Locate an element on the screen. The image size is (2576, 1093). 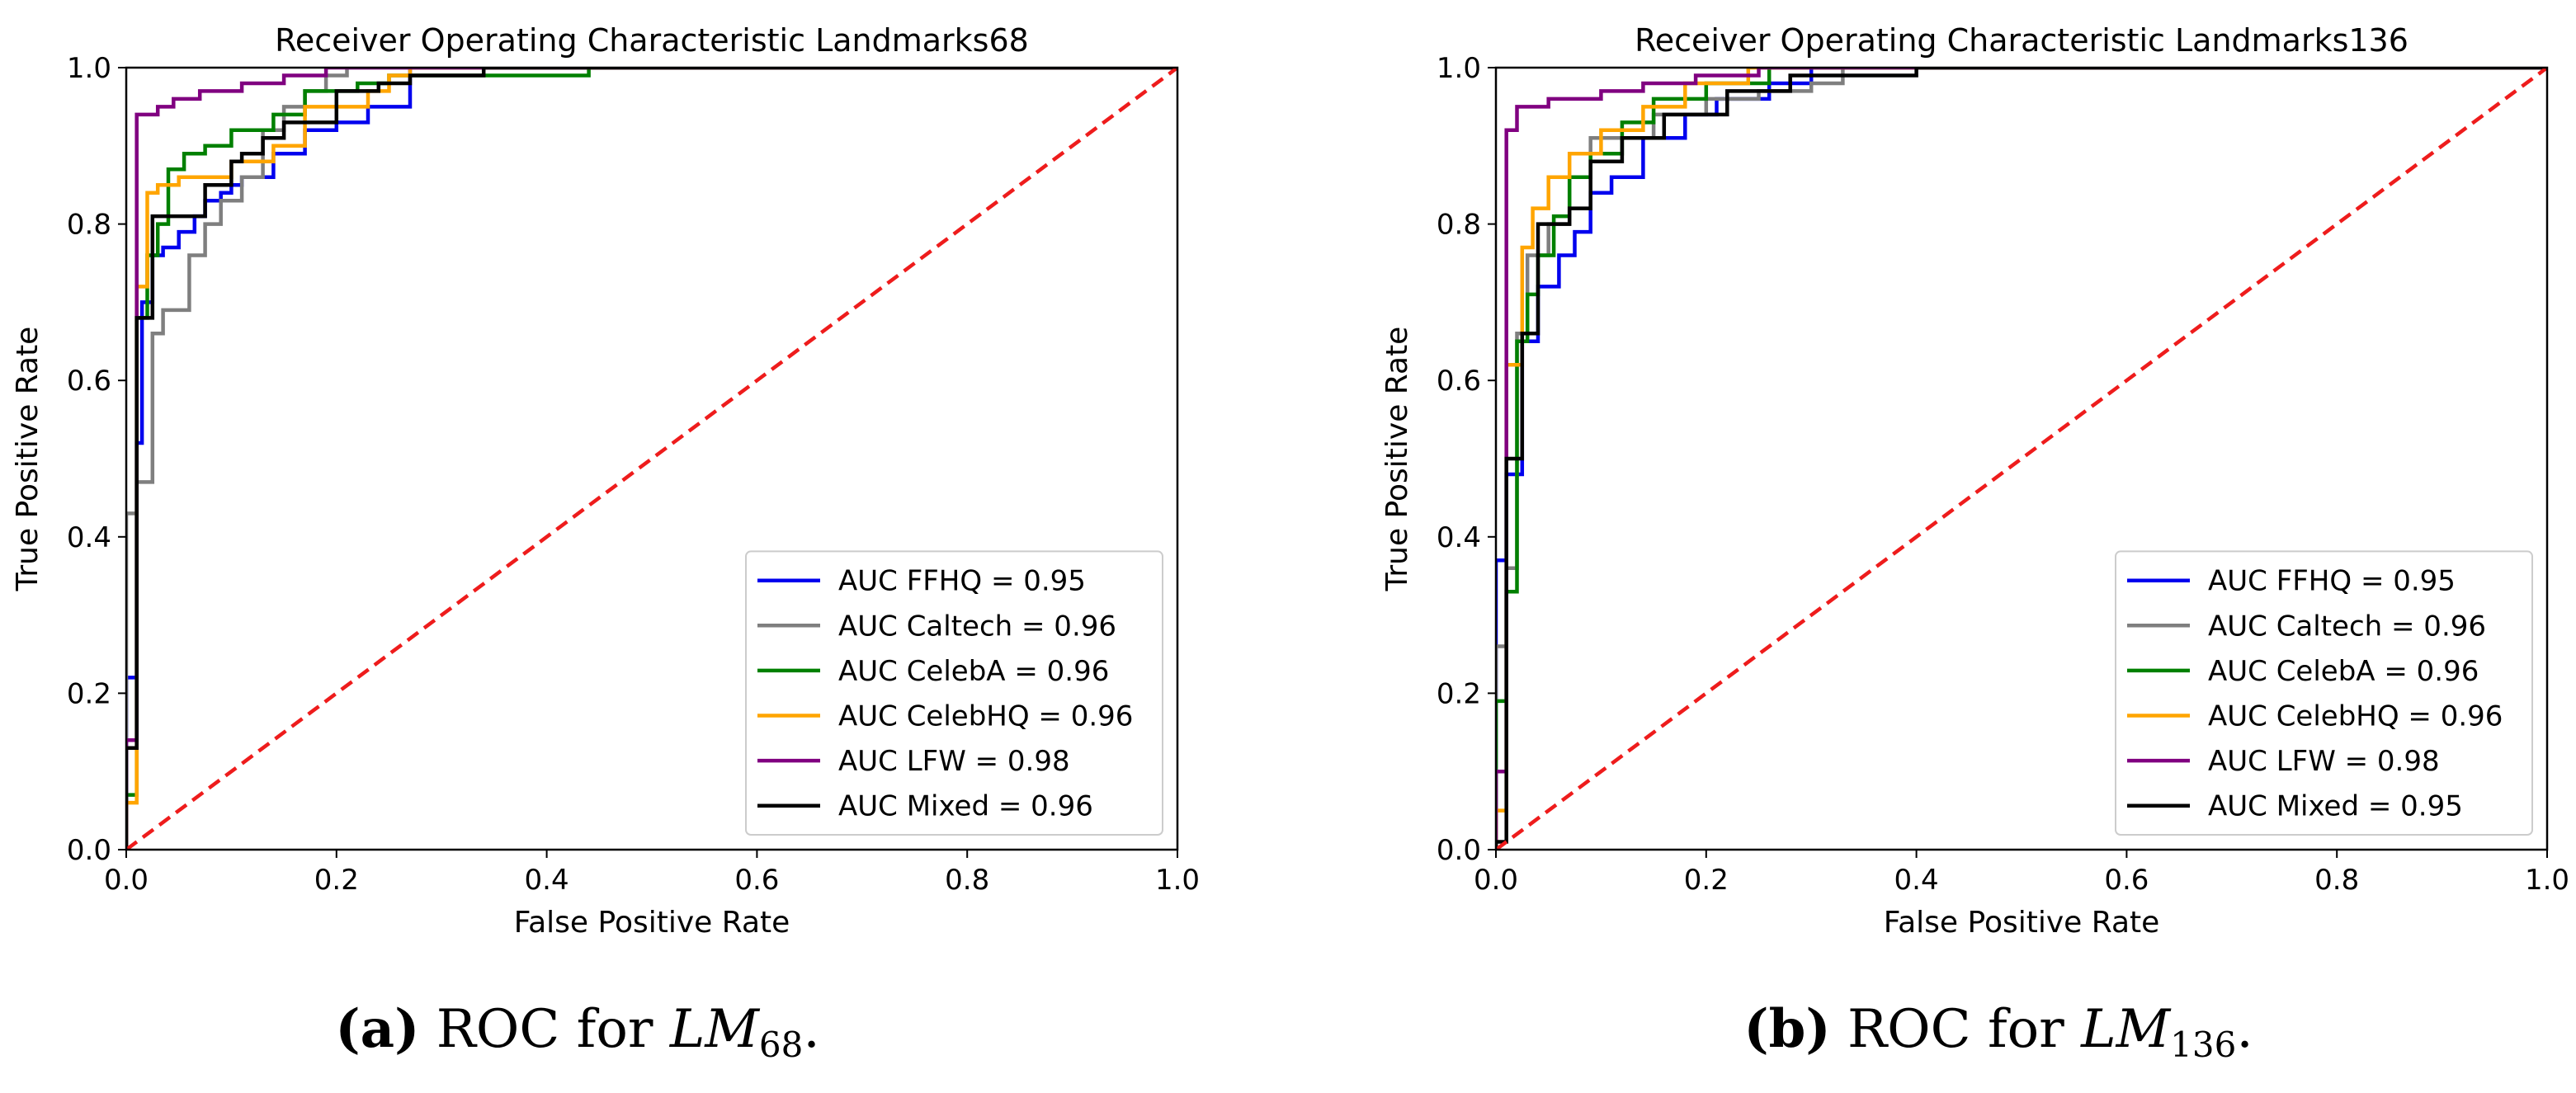
caption-label: (a) is located at coordinates (377, 1029).